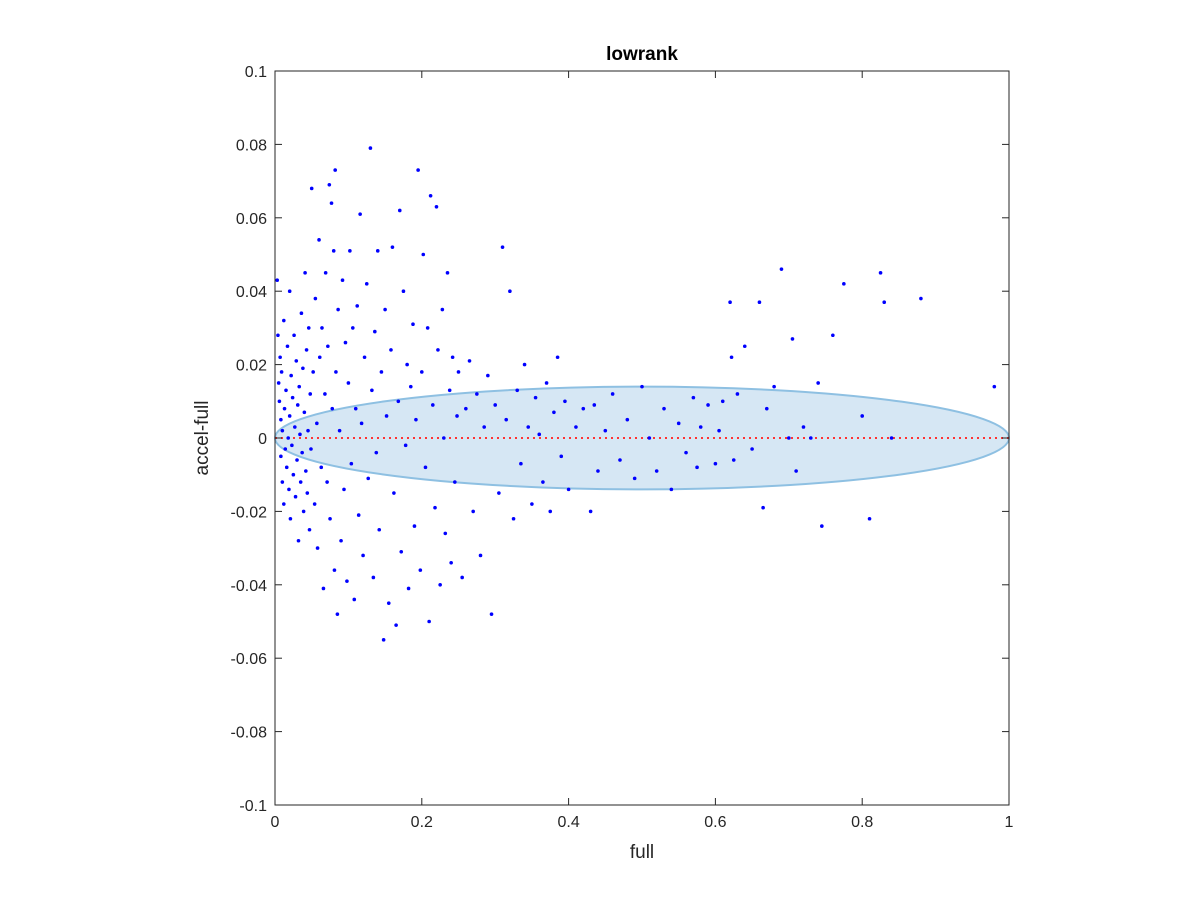  I want to click on y-tick-label: 0.06, so click(251, 219).